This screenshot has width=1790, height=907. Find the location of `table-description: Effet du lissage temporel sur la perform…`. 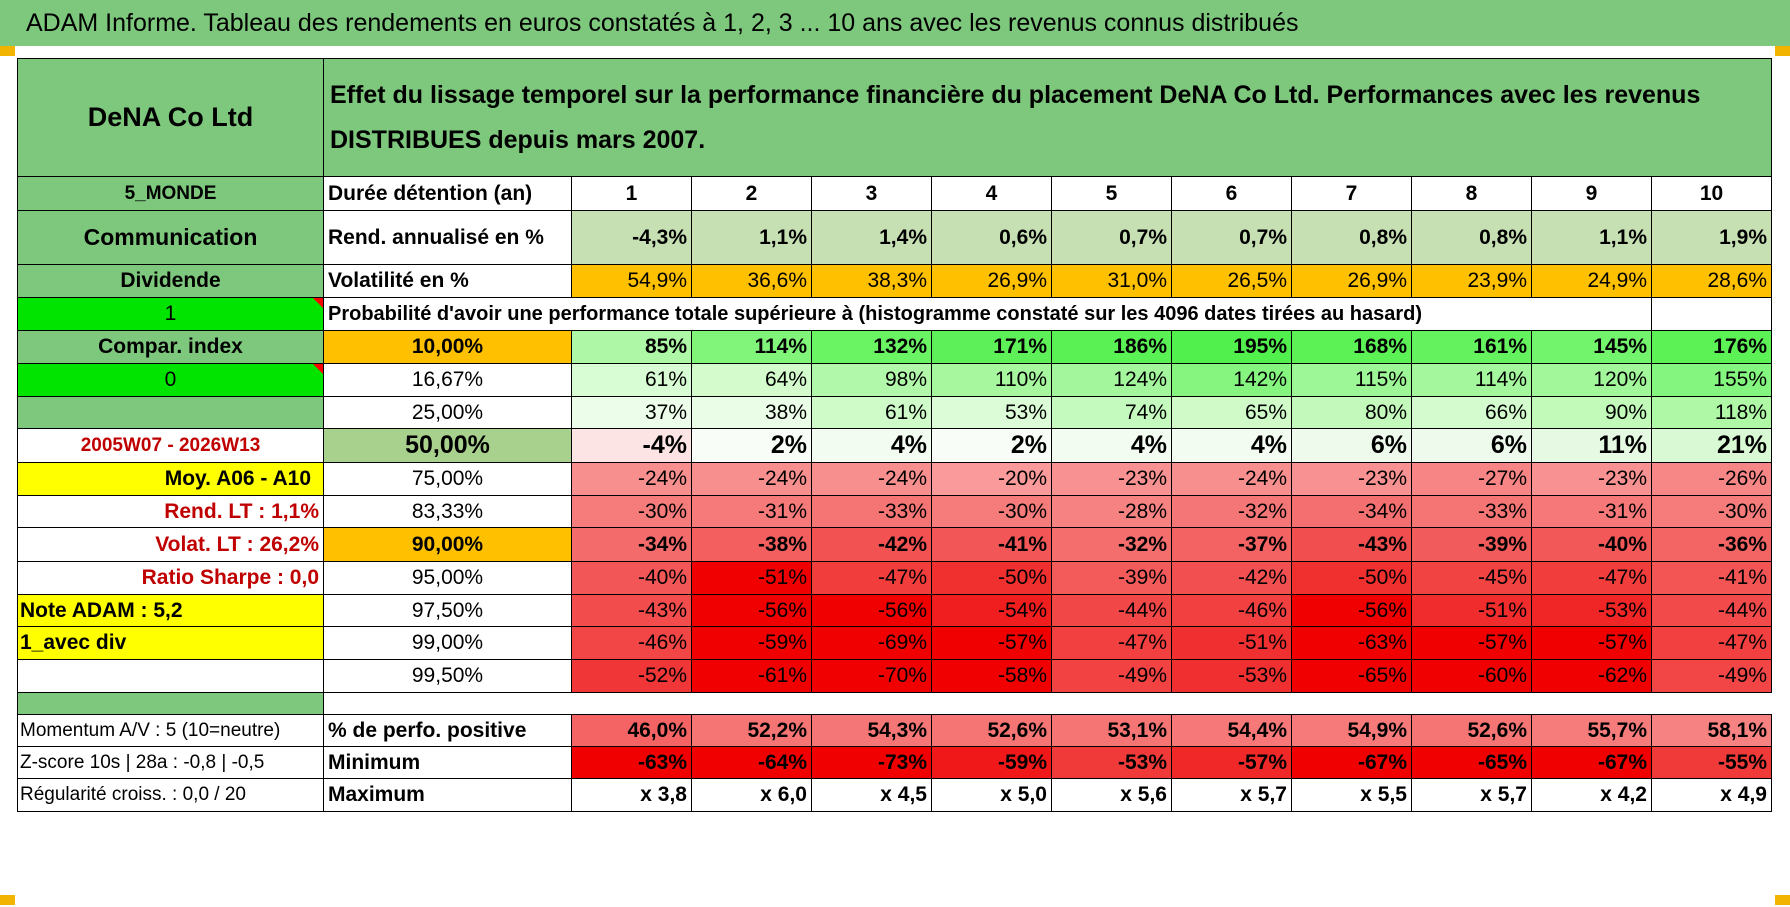

table-description: Effet du lissage temporel sur la perform… is located at coordinates (1047, 117).